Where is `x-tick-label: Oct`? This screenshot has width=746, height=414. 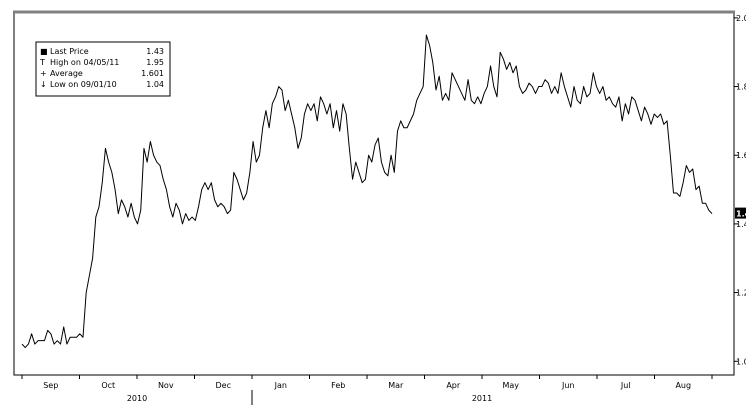 x-tick-label: Oct is located at coordinates (108, 385).